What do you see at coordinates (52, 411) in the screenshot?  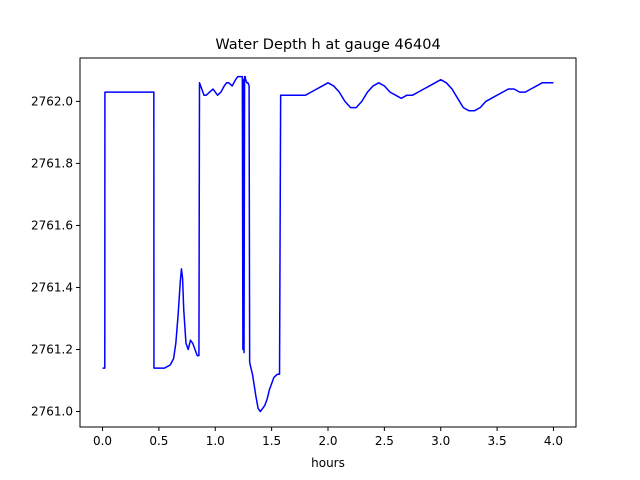 I see `y-tick-label: 2761.0` at bounding box center [52, 411].